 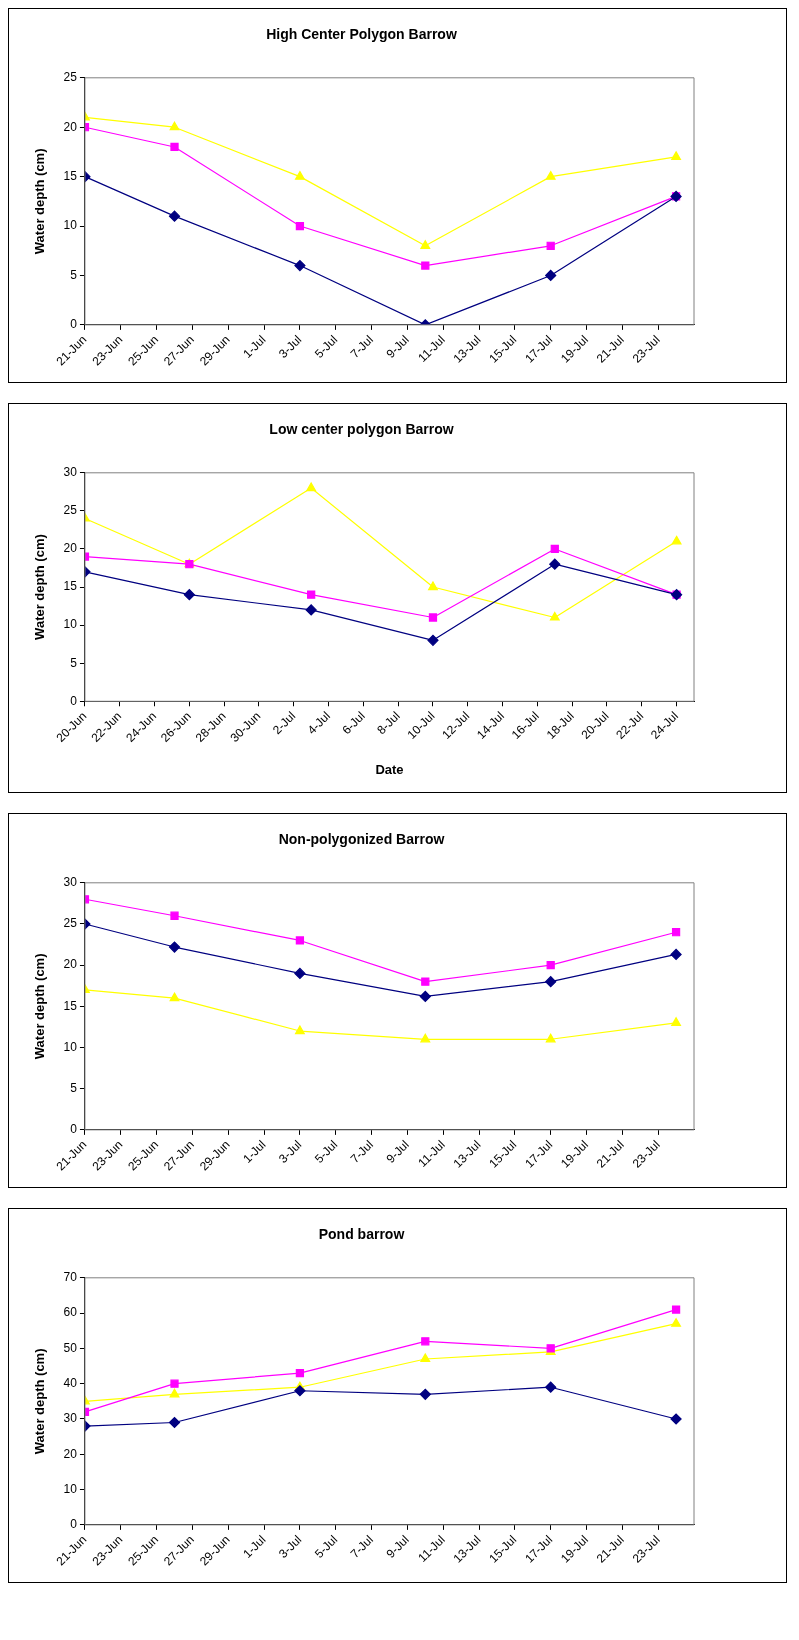 What do you see at coordinates (361, 1234) in the screenshot?
I see `chart-title: Pond barrow` at bounding box center [361, 1234].